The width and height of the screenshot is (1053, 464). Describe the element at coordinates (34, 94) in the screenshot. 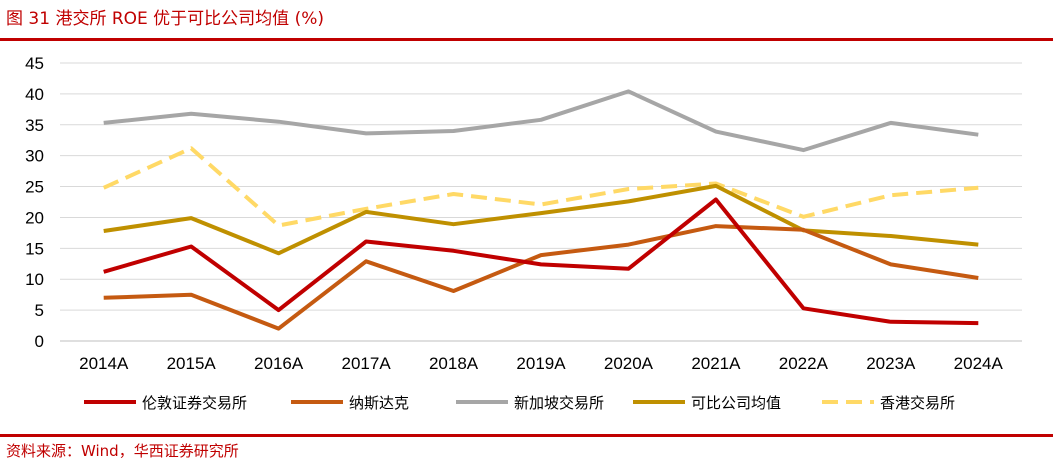

I see `y-tick-label: 40` at that location.